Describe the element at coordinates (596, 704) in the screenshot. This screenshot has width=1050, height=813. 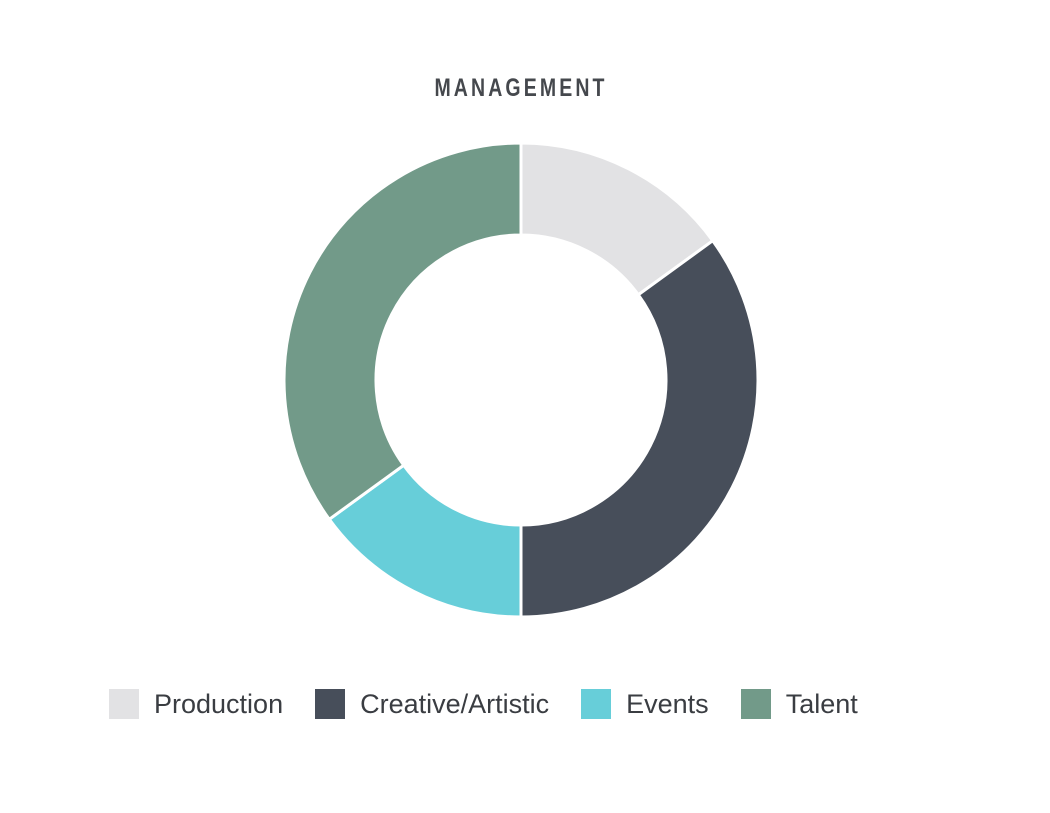
I see `legend-swatch-events` at that location.